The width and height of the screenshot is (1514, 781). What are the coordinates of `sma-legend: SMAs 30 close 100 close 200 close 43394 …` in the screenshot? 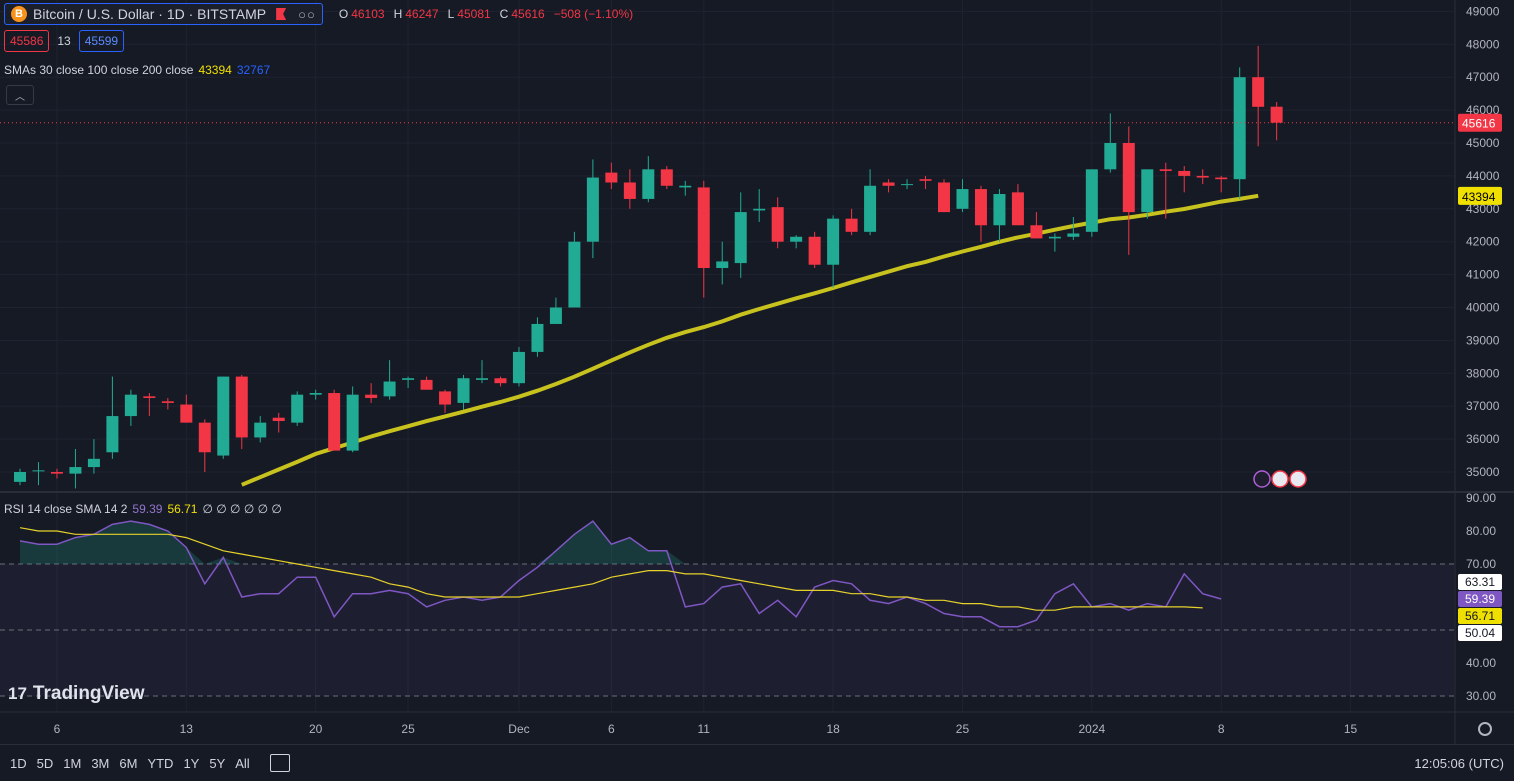 It's located at (137, 70).